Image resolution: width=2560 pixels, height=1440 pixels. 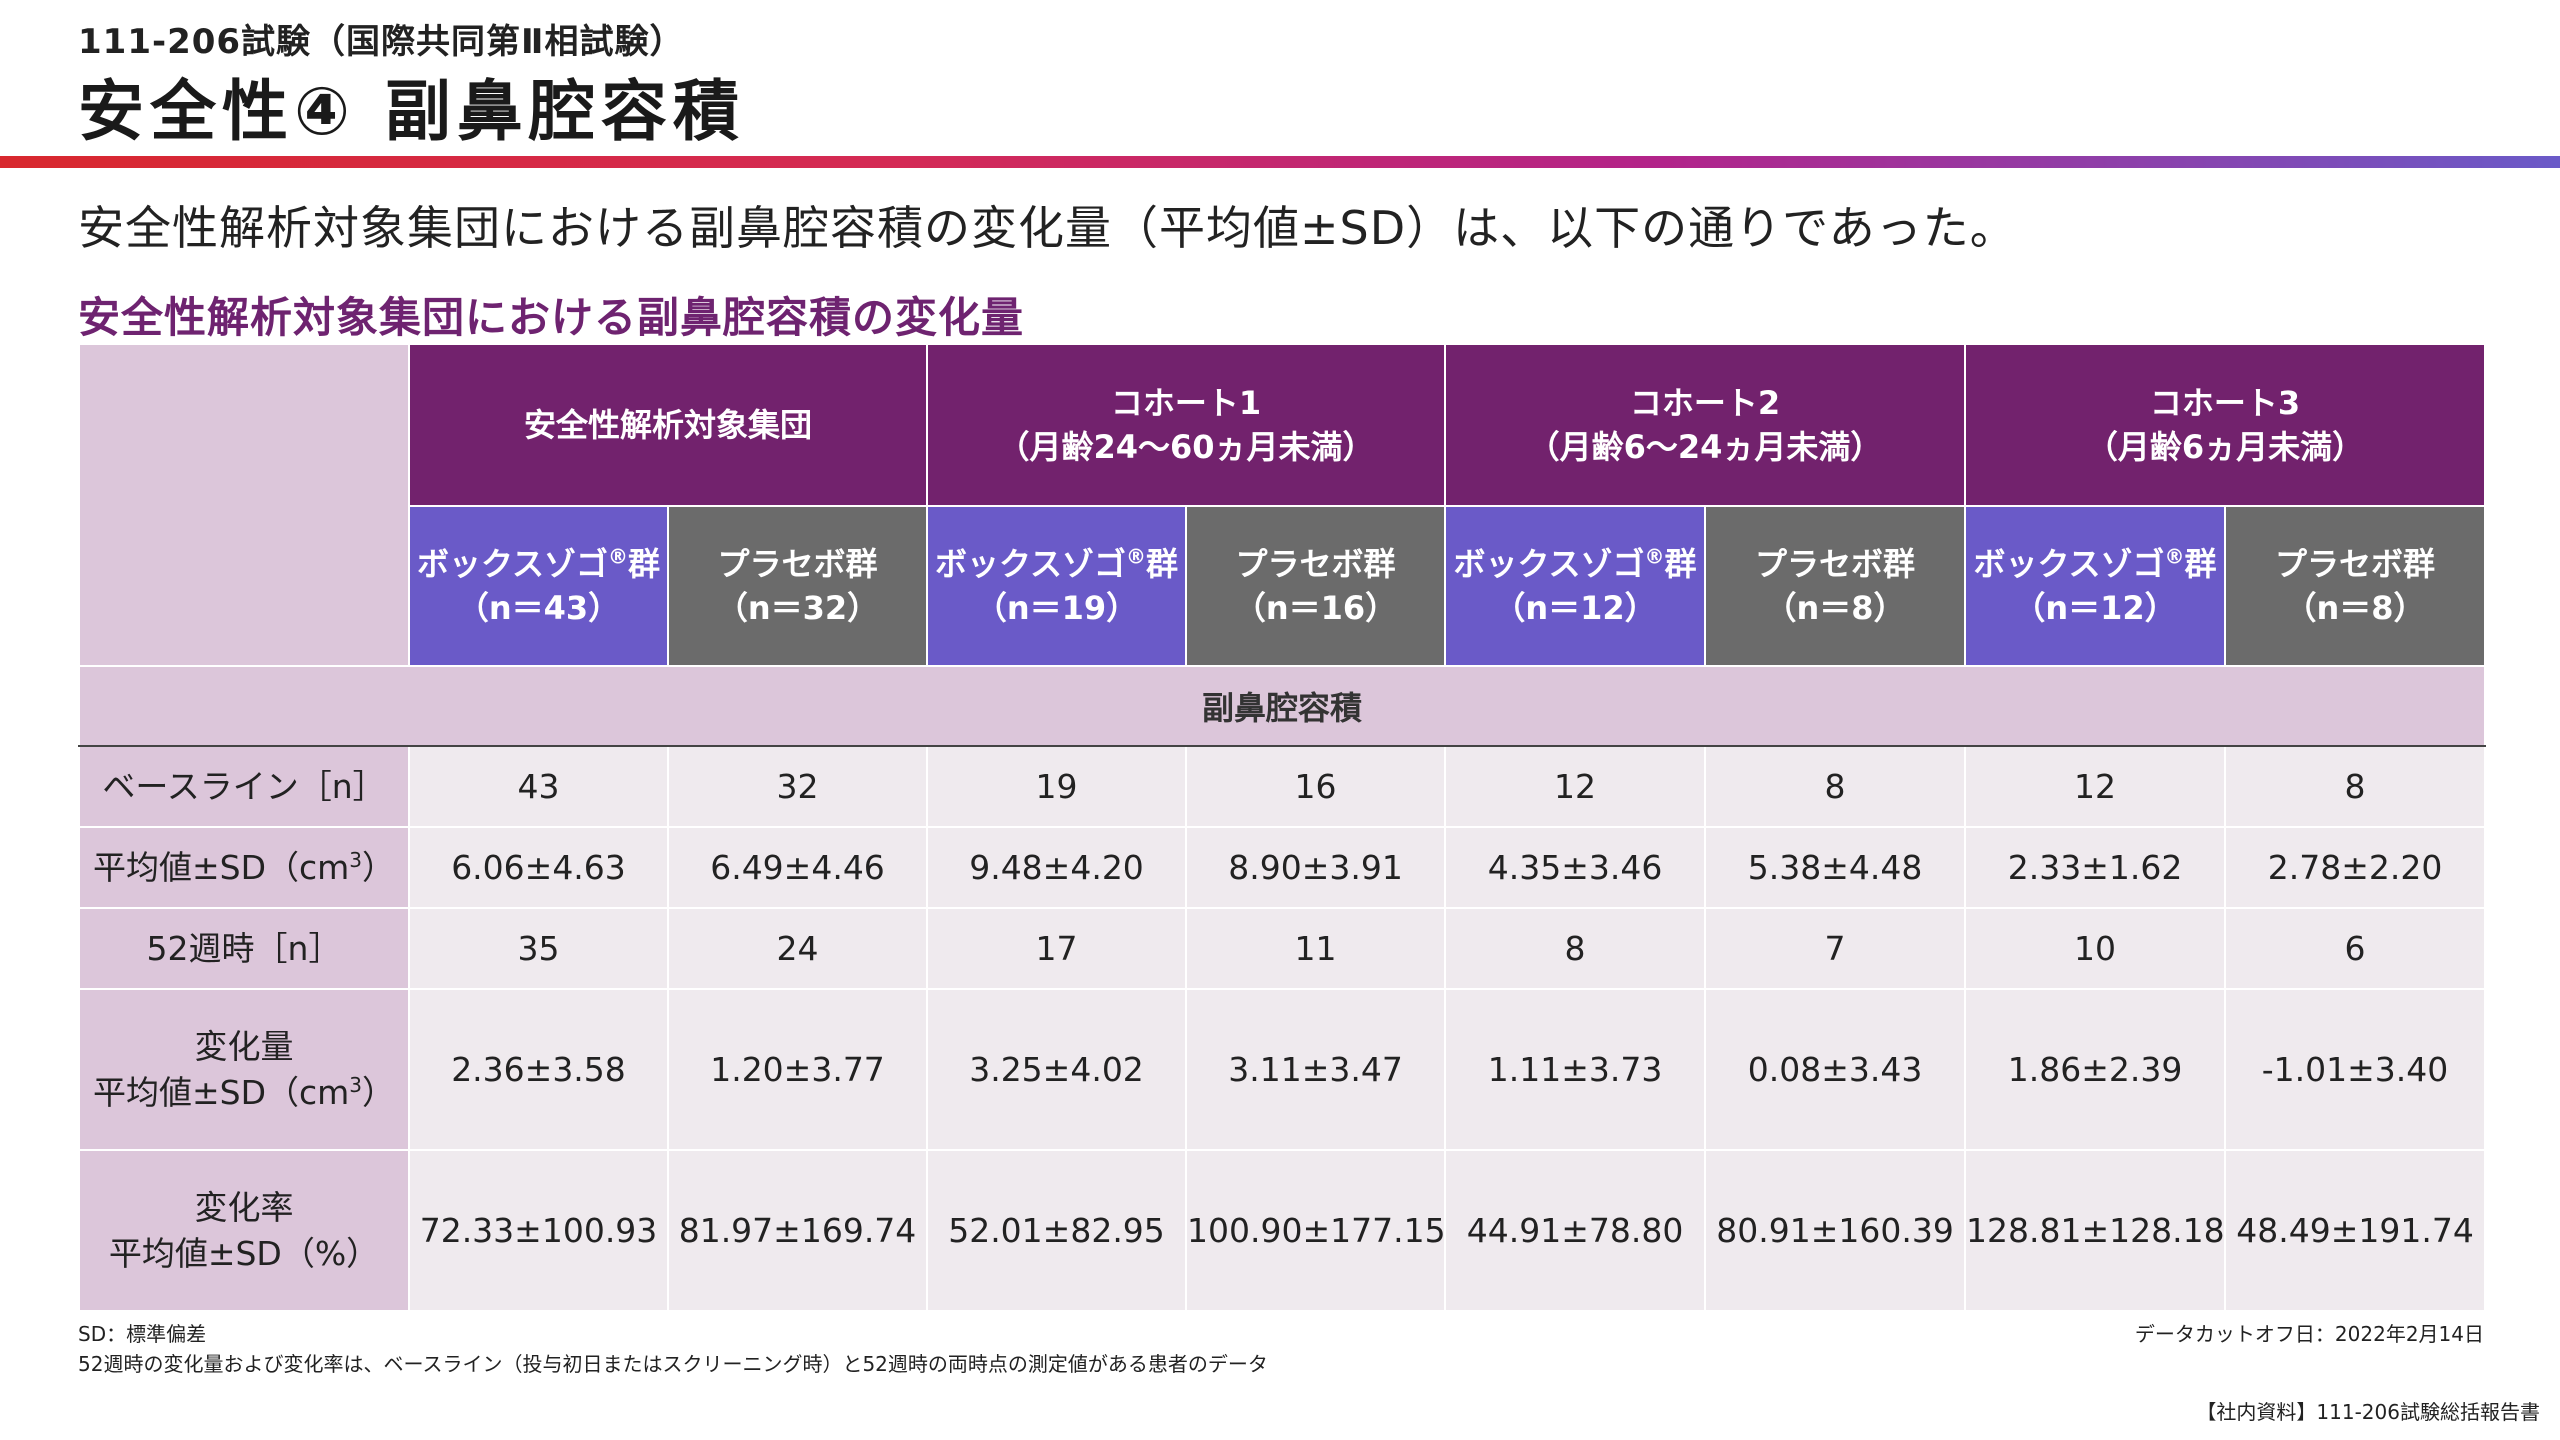 I want to click on table-cell: 10, so click(x=2095, y=948).